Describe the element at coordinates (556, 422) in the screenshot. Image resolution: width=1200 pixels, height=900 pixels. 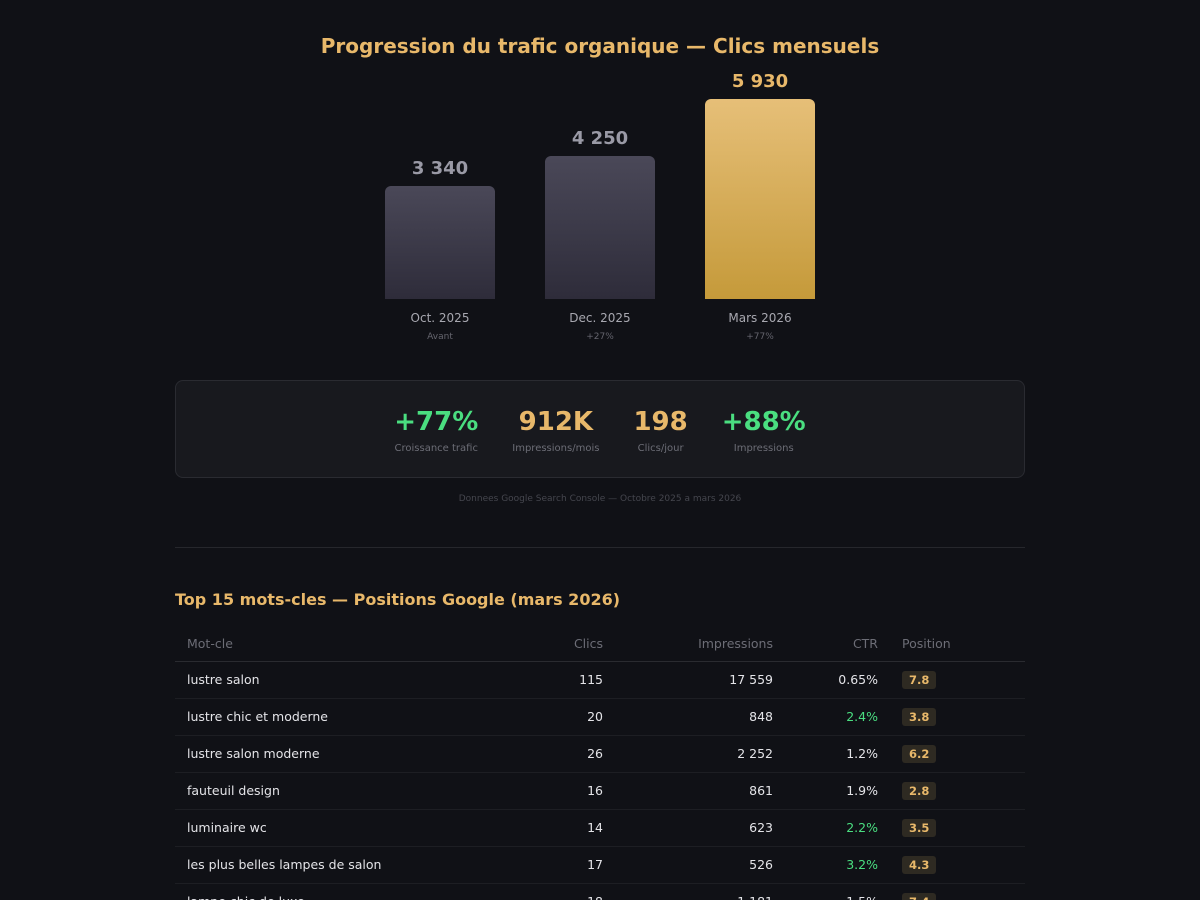
I see `stat-value: 912K` at that location.